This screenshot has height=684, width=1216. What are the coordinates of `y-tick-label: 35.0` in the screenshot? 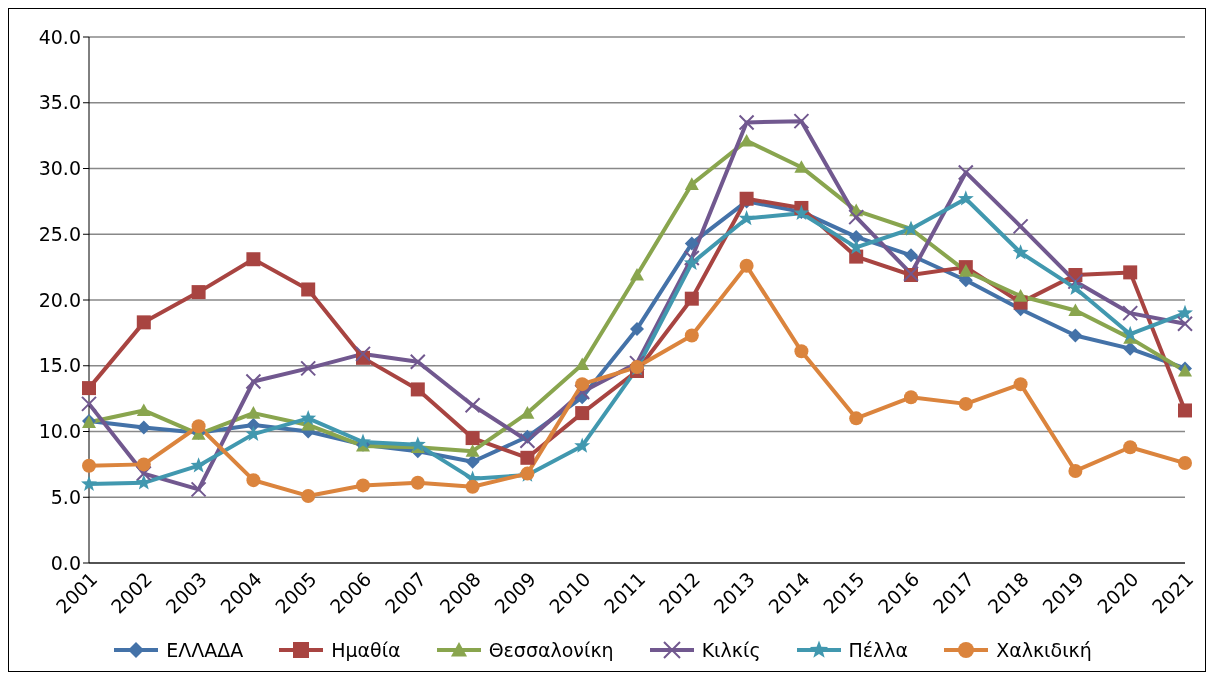 It's located at (59, 102).